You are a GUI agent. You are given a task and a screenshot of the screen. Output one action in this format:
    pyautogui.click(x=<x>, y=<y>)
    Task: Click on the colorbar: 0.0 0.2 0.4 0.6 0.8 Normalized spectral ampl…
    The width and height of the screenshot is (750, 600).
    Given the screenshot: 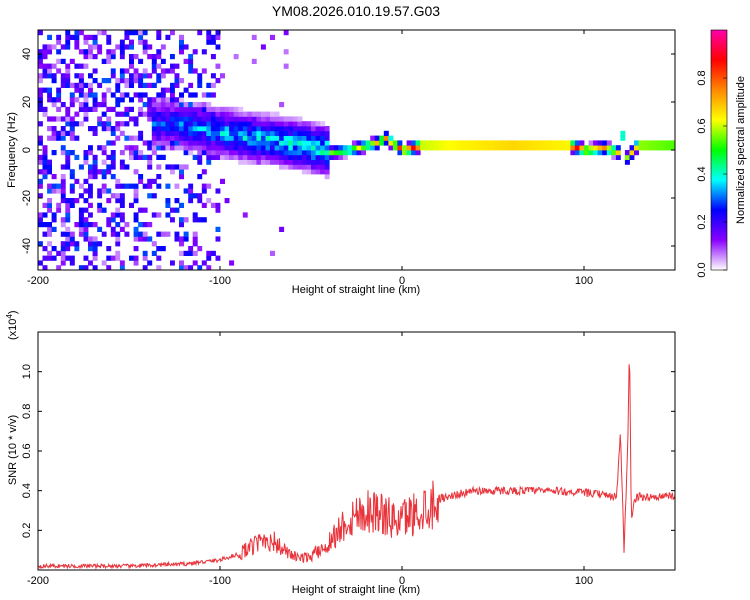 What is the action you would take?
    pyautogui.click(x=721, y=153)
    